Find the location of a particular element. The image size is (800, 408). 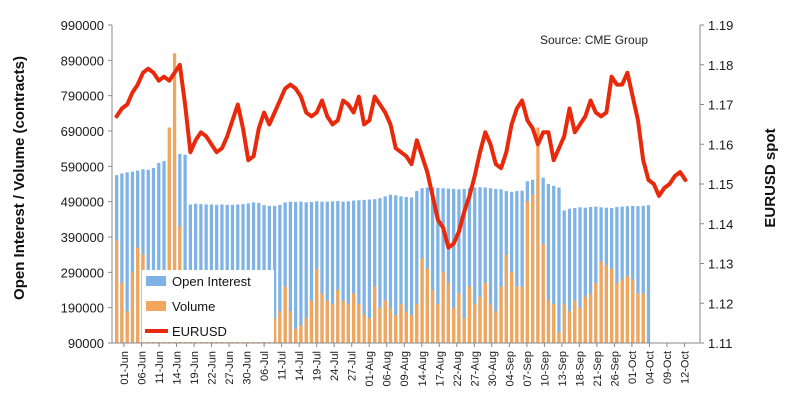

legend-label-eurusd: EURUSD is located at coordinates (199, 331).